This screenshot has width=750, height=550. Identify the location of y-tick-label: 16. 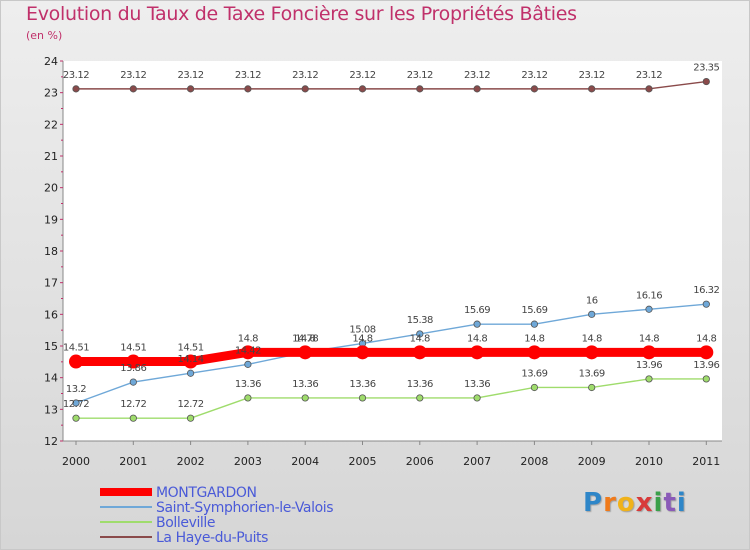
(51, 314).